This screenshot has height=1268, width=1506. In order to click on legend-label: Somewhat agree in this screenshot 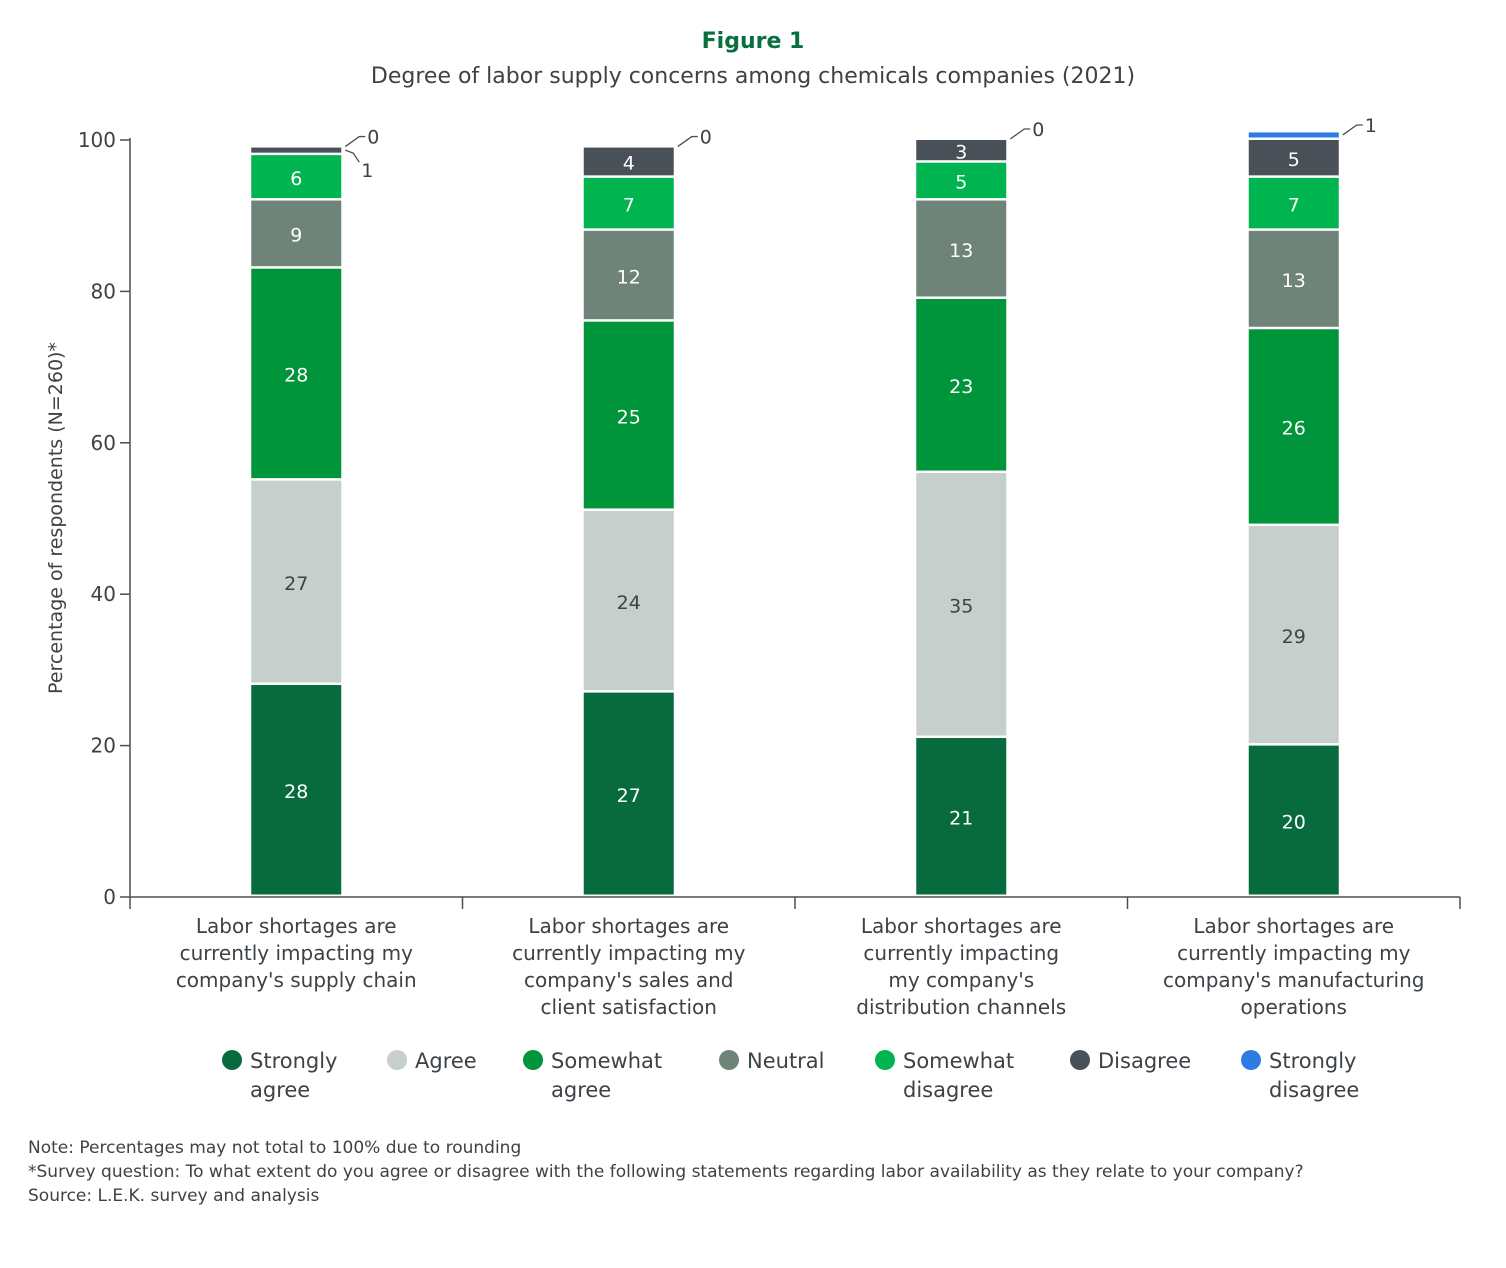, I will do `click(606, 1075)`.